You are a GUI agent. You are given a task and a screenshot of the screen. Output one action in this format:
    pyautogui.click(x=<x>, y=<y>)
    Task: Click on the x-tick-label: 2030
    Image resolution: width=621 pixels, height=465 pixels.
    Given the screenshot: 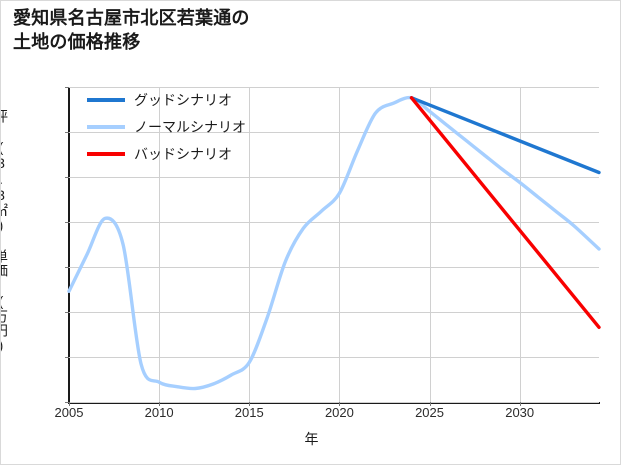 What is the action you would take?
    pyautogui.click(x=520, y=412)
    